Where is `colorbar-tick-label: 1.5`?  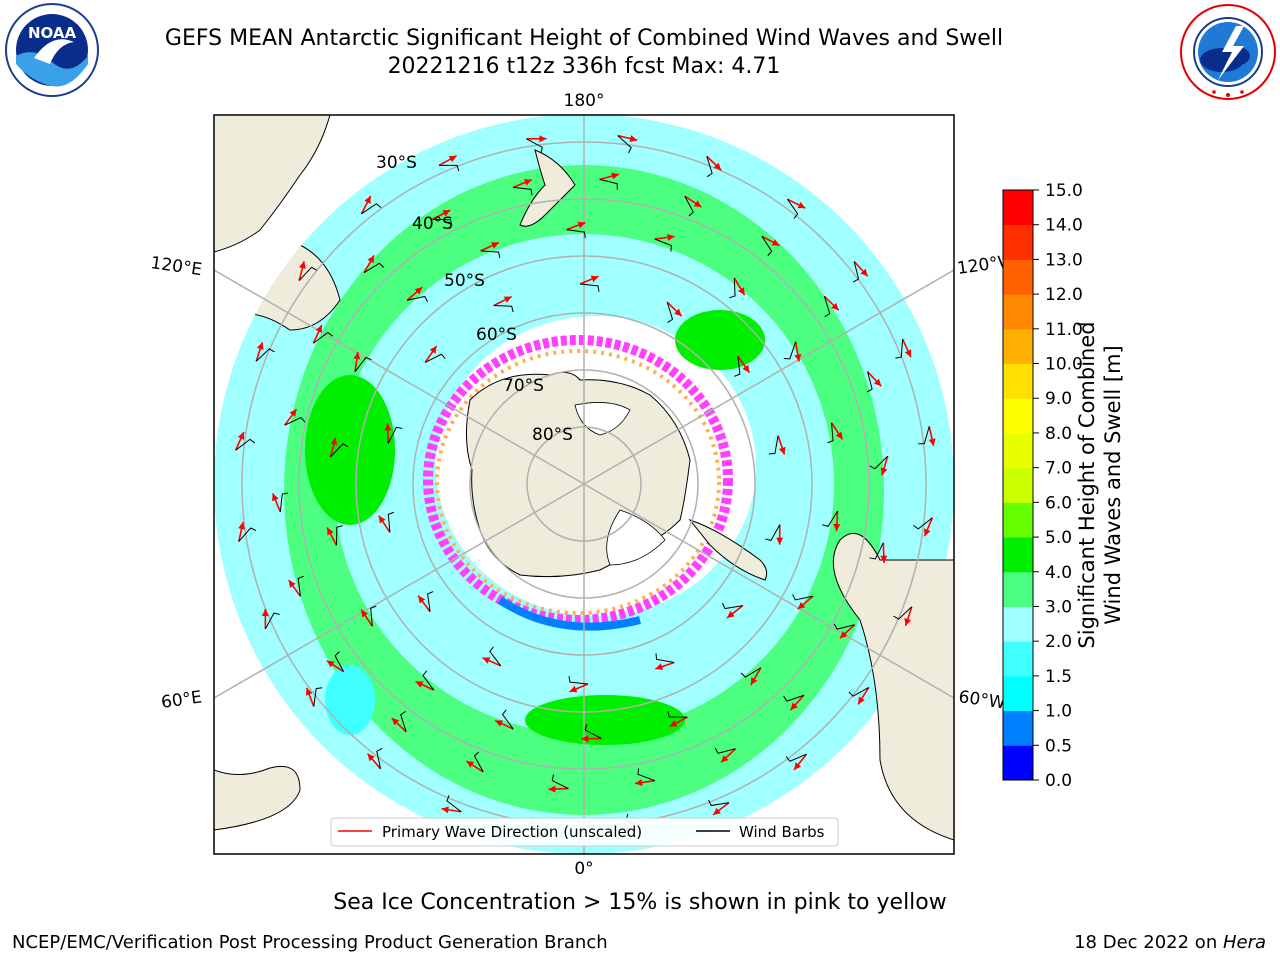
colorbar-tick-label: 1.5 is located at coordinates (1058, 677).